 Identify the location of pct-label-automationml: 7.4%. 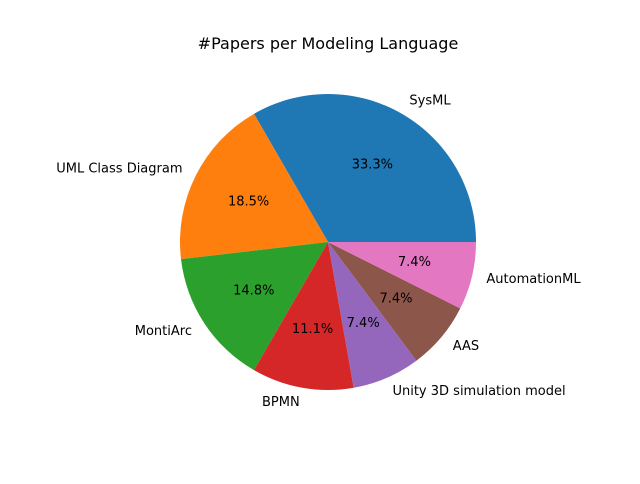
(414, 262).